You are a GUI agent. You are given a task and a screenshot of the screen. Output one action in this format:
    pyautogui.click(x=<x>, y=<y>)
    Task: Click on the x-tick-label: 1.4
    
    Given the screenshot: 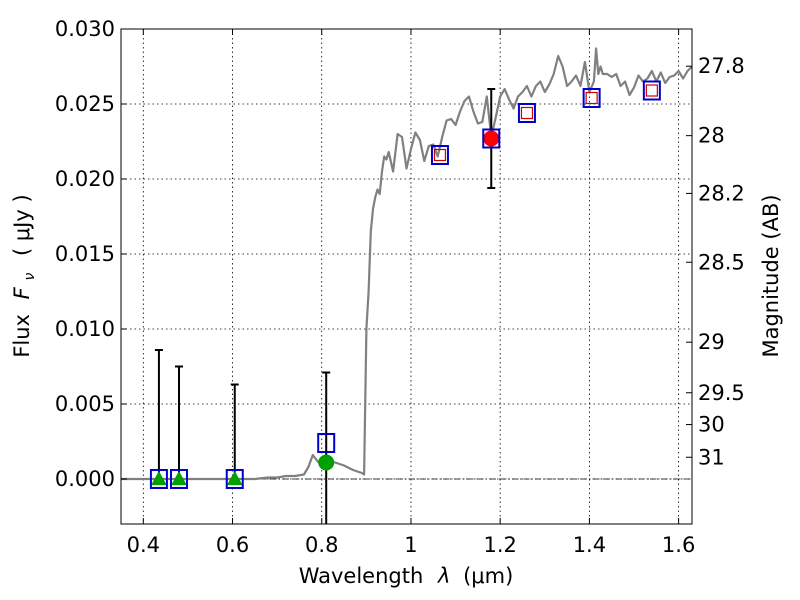 What is the action you would take?
    pyautogui.click(x=589, y=545)
    